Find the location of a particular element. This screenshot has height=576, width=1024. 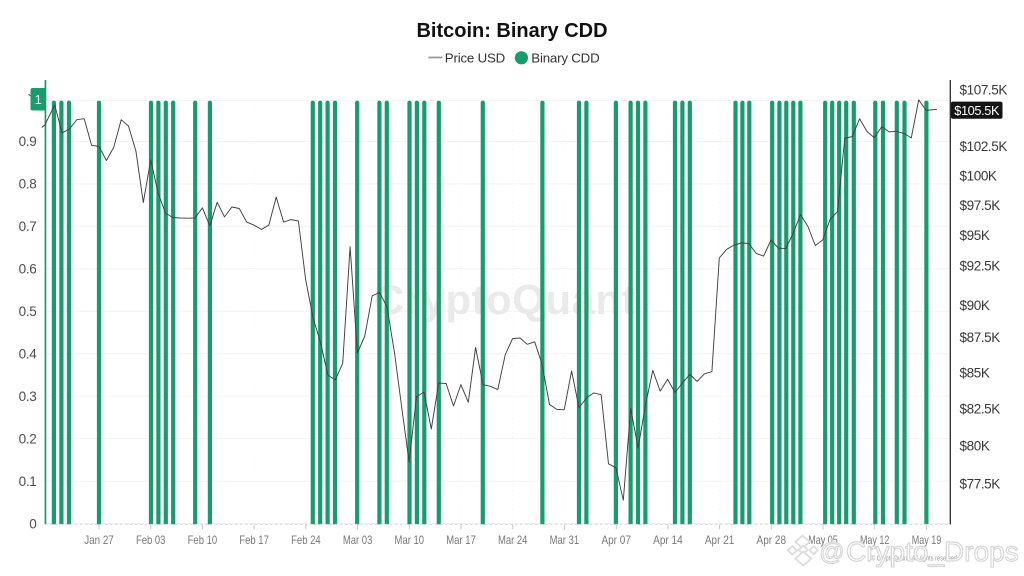

svg-text: Feb 24 is located at coordinates (306, 540).